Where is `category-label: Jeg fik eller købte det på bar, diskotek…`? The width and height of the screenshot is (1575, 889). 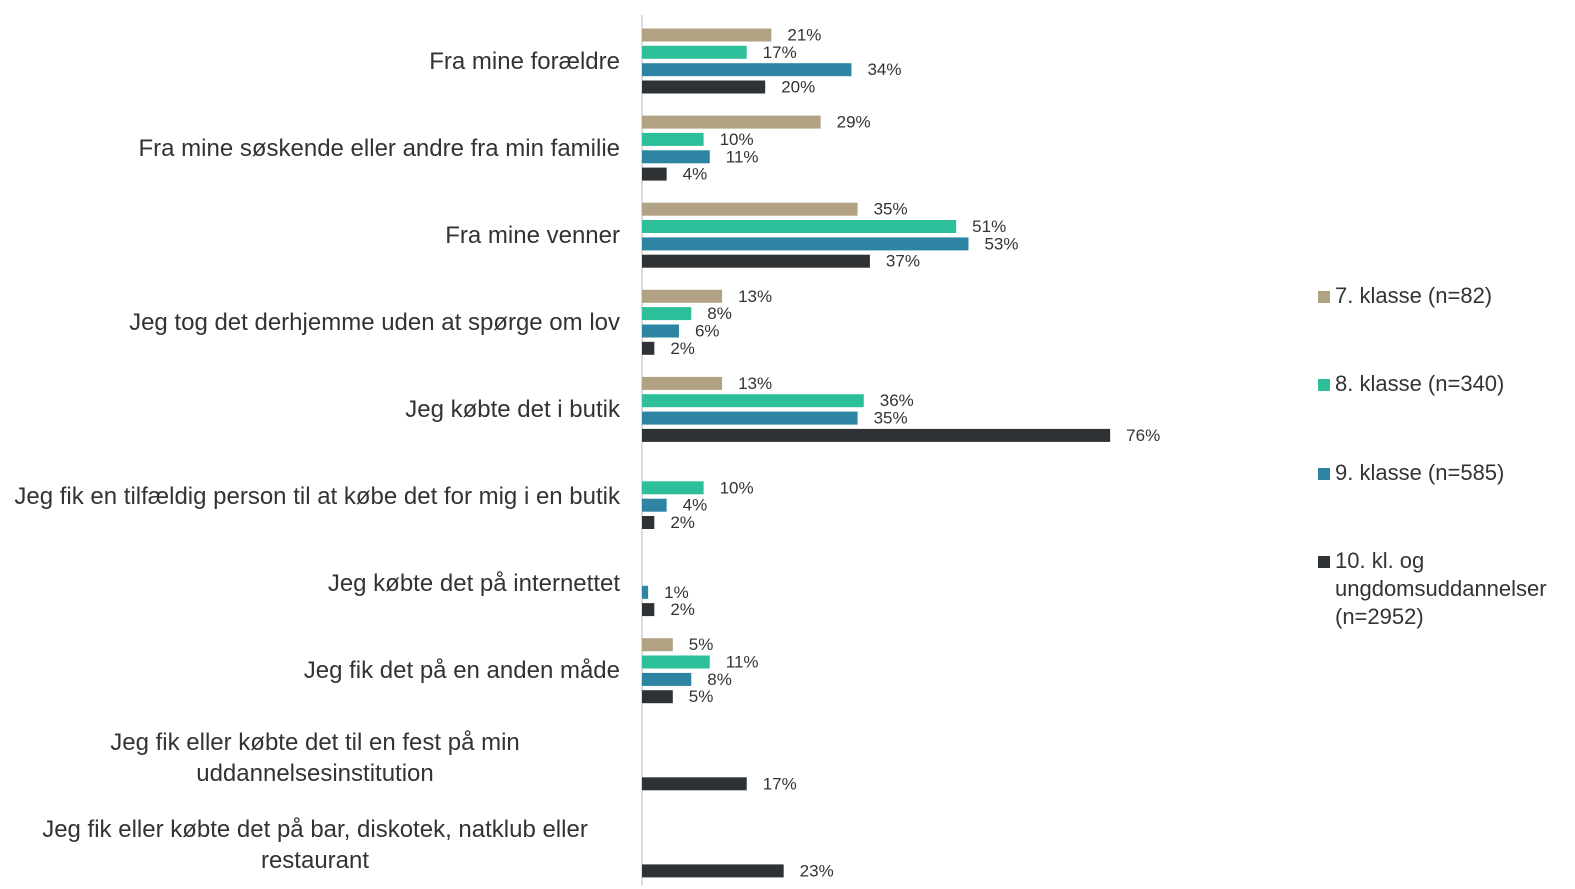
category-label: Jeg fik eller købte det på bar, diskotek… is located at coordinates (315, 844).